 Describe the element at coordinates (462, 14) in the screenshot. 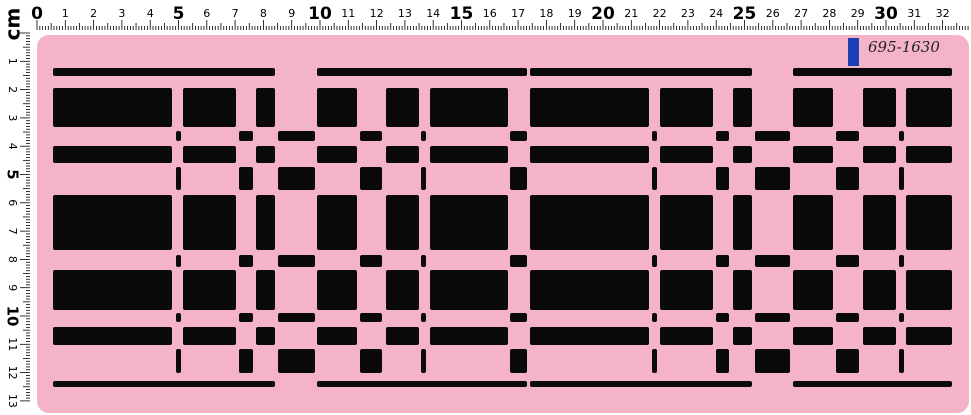

I see `top-ruler-label: 15` at that location.